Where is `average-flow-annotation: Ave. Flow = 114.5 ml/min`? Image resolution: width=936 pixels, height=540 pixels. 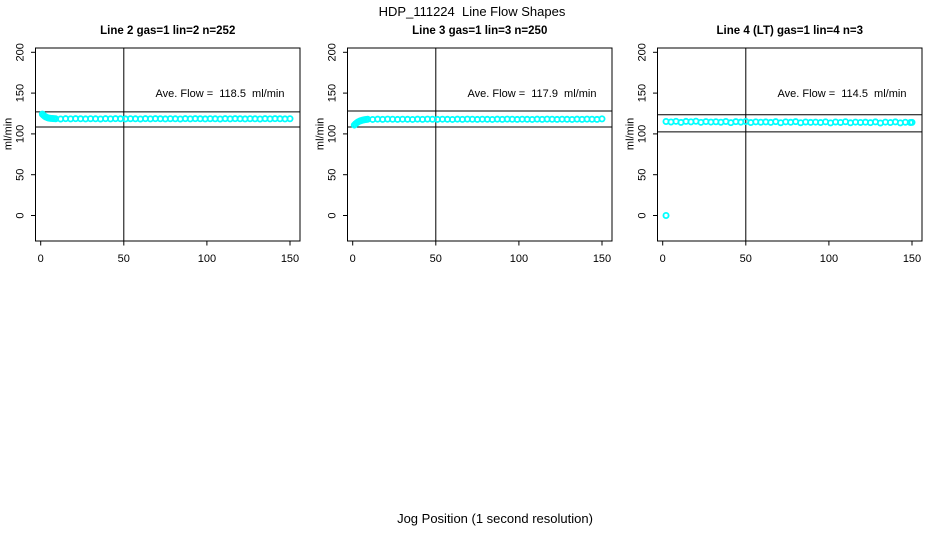 average-flow-annotation: Ave. Flow = 114.5 ml/min is located at coordinates (842, 94).